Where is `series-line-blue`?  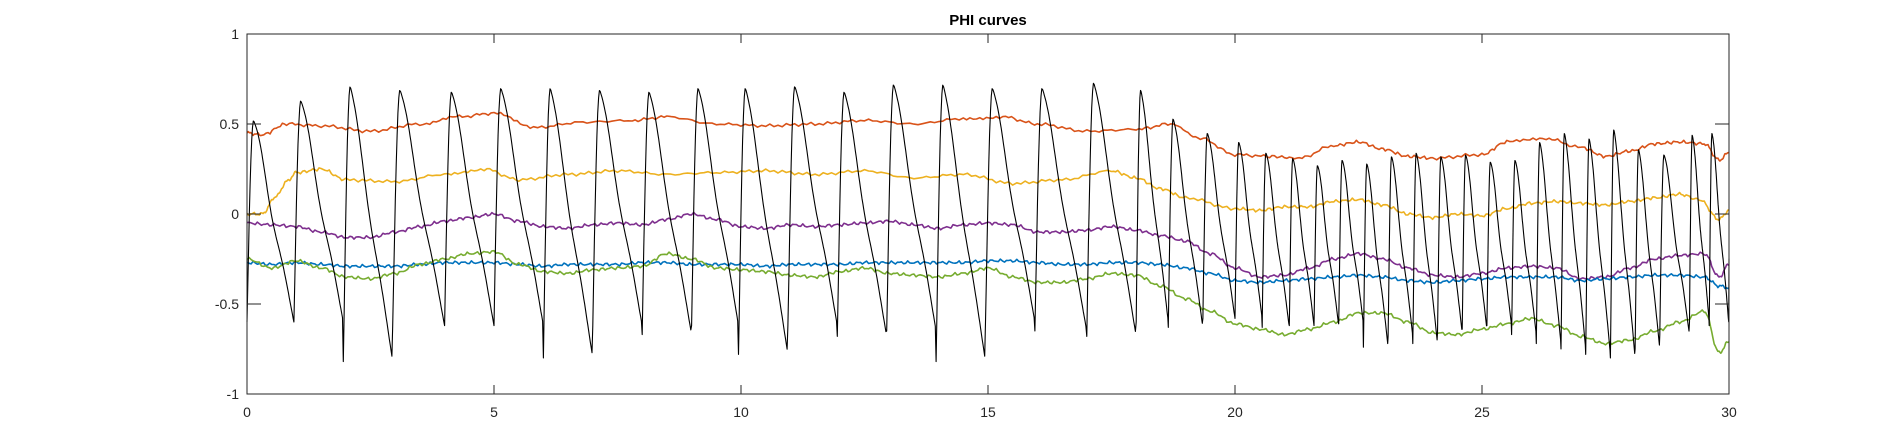 series-line-blue is located at coordinates (988, 274).